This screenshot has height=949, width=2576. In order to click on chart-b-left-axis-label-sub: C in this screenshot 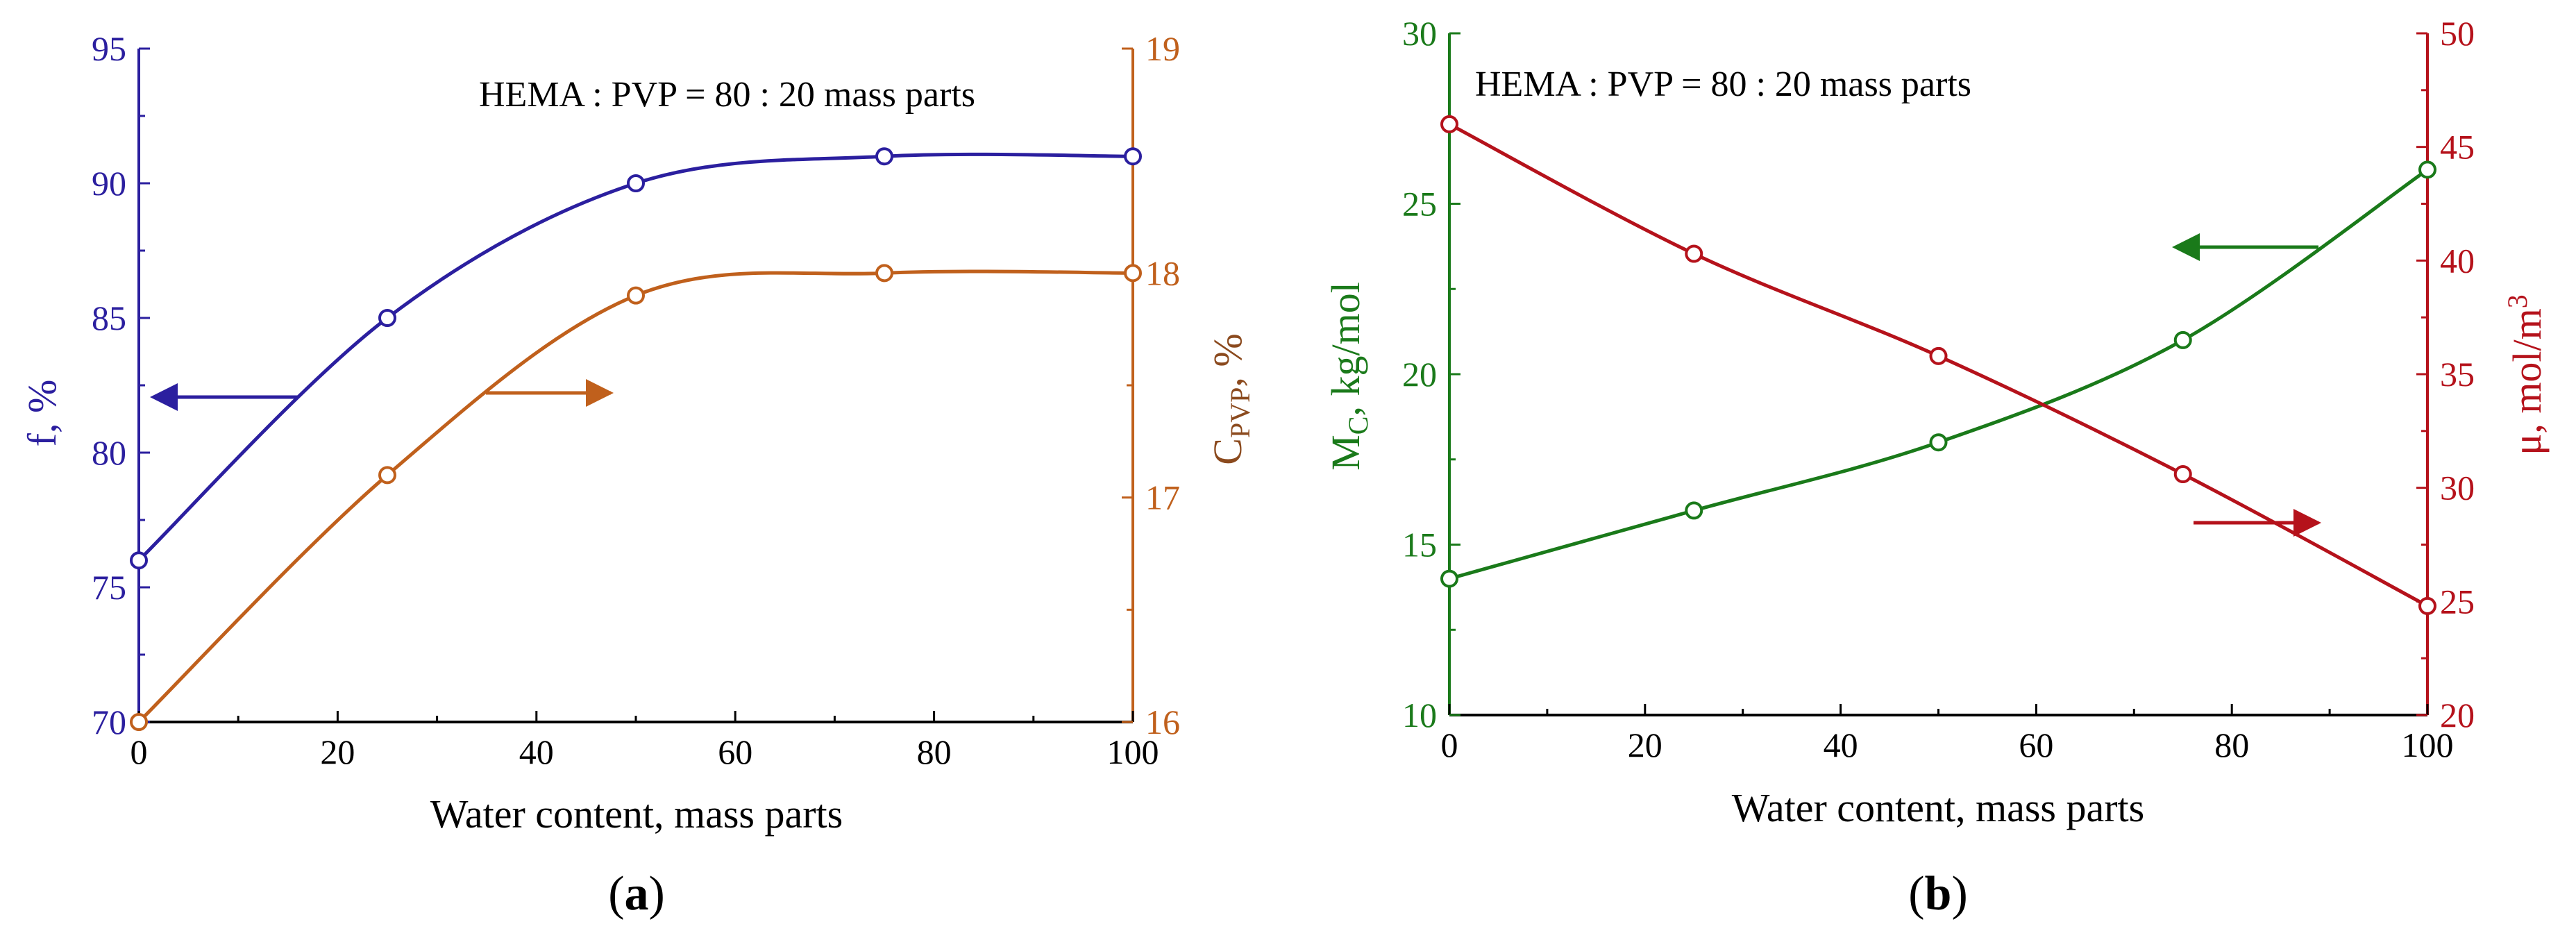, I will do `click(1358, 426)`.